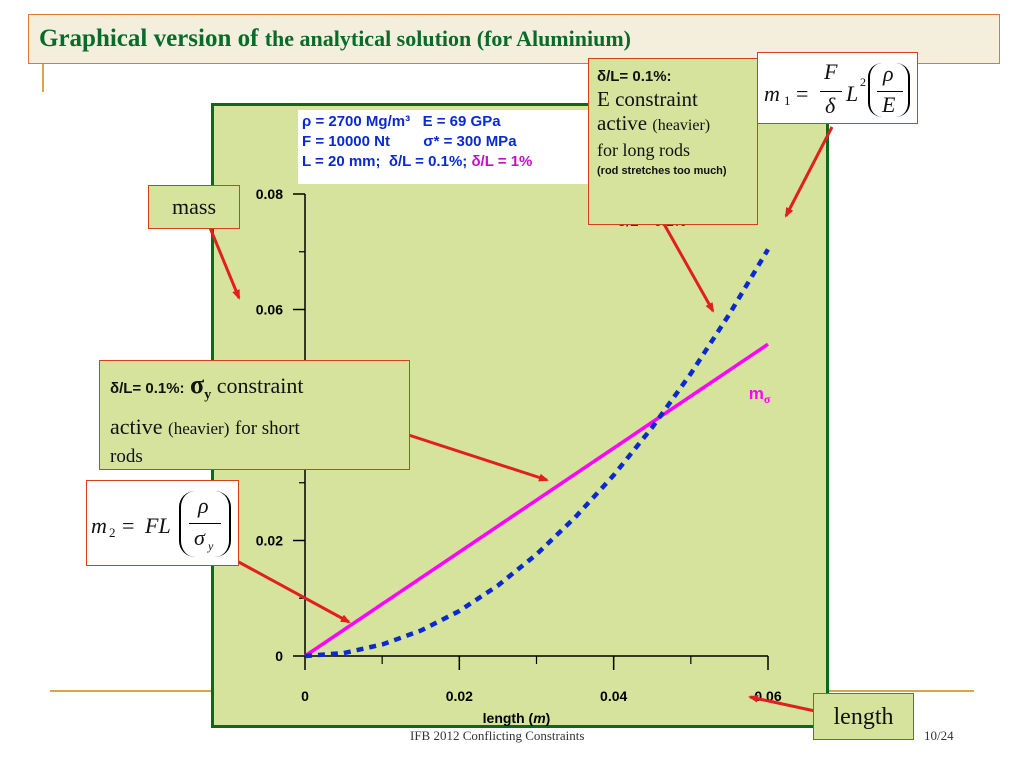 The height and width of the screenshot is (768, 1024). I want to click on callout-formula-m1: m 1 = F δ L 2 ρ E, so click(837, 88).